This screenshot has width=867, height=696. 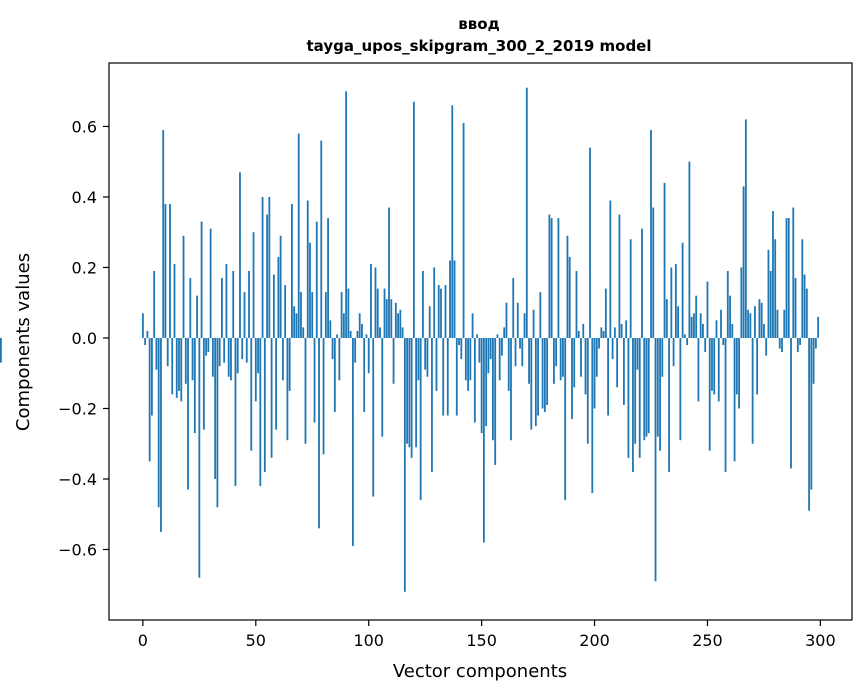 What do you see at coordinates (368, 640) in the screenshot?
I see `x-tick-label: 100` at bounding box center [368, 640].